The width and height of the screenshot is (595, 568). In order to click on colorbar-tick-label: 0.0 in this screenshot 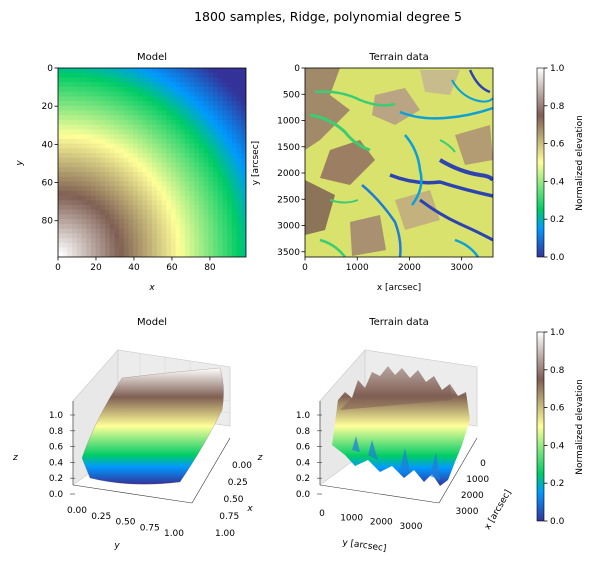, I will do `click(557, 258)`.